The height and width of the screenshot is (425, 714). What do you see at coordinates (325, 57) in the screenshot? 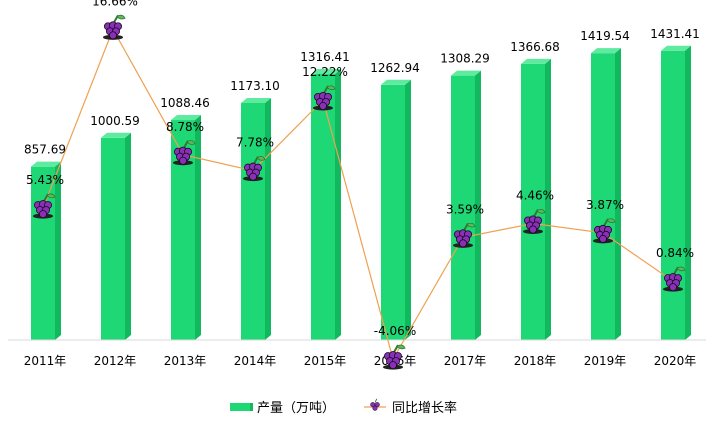
I see `bar-value-label: 1316.41` at bounding box center [325, 57].